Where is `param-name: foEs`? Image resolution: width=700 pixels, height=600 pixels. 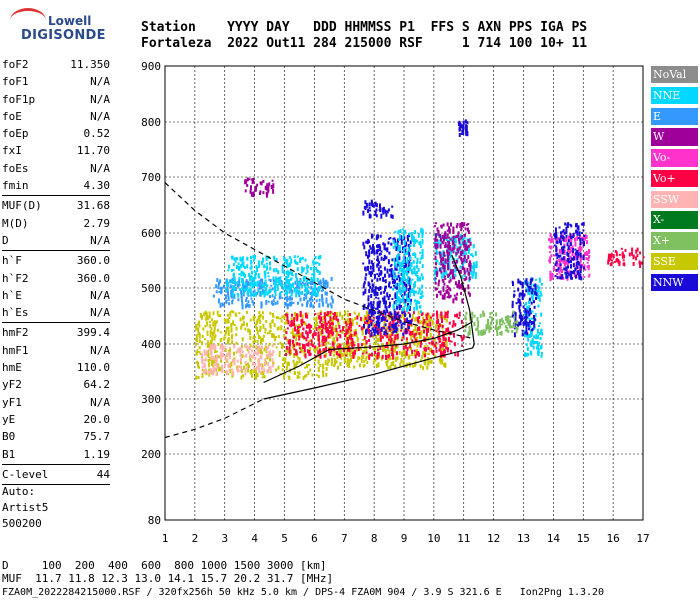
param-name: foEs is located at coordinates (15, 168).